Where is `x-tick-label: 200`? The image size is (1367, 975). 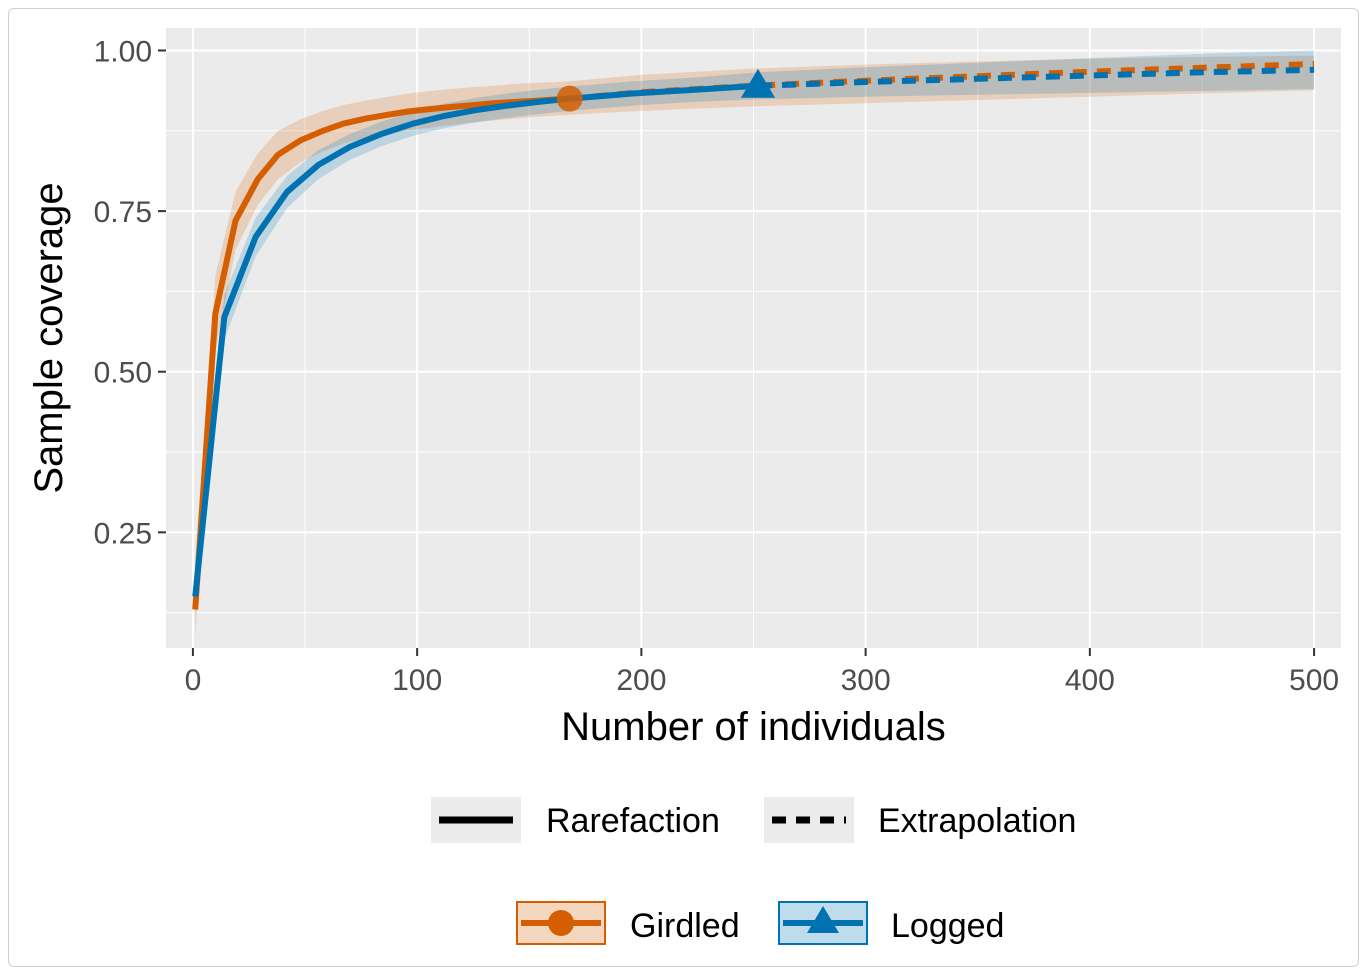
x-tick-label: 200 is located at coordinates (641, 680).